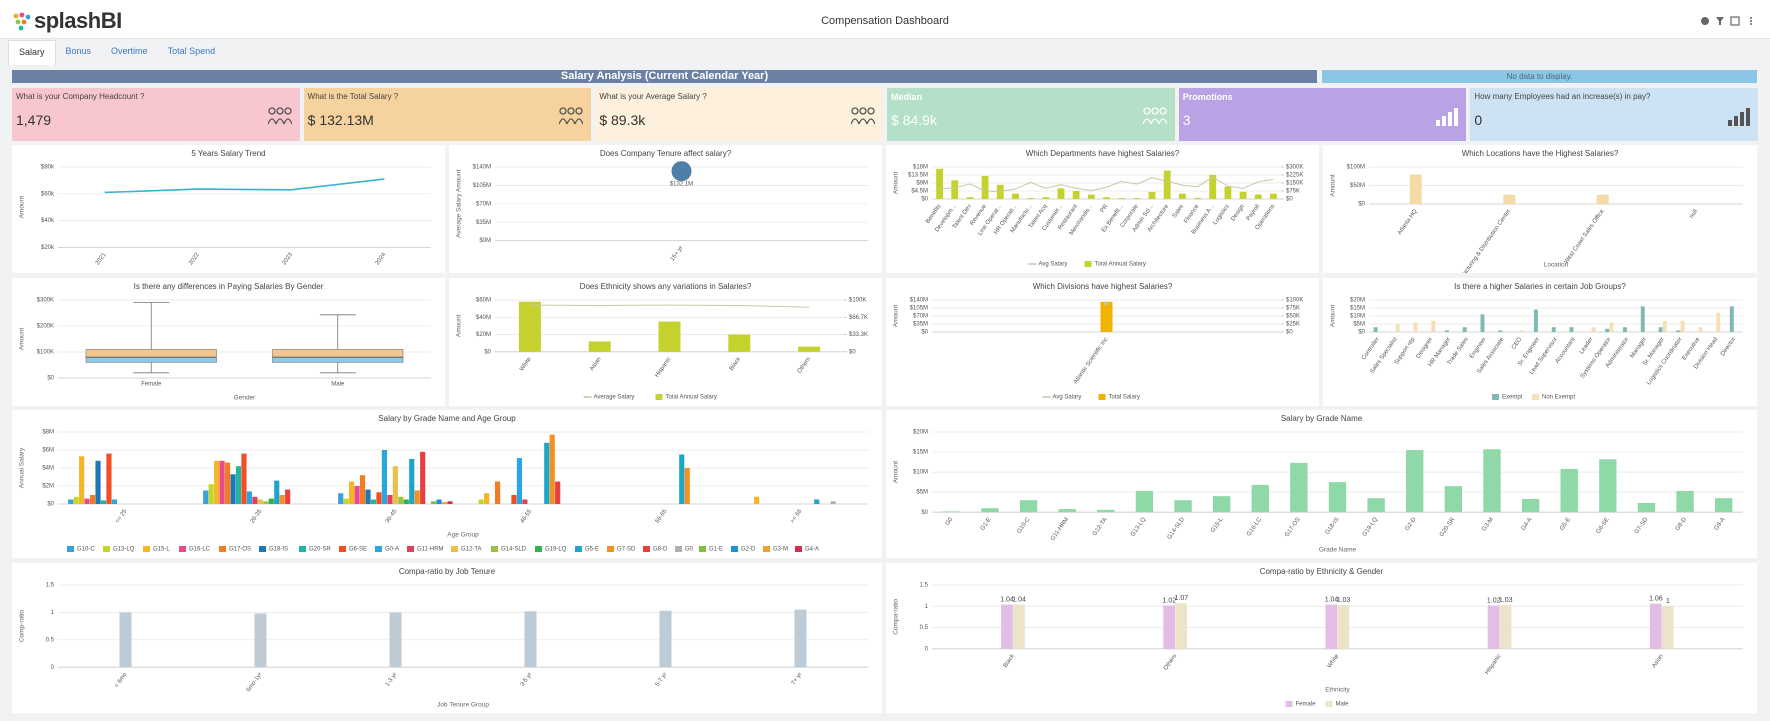  Describe the element at coordinates (338, 359) in the screenshot. I see `box-lower` at that location.